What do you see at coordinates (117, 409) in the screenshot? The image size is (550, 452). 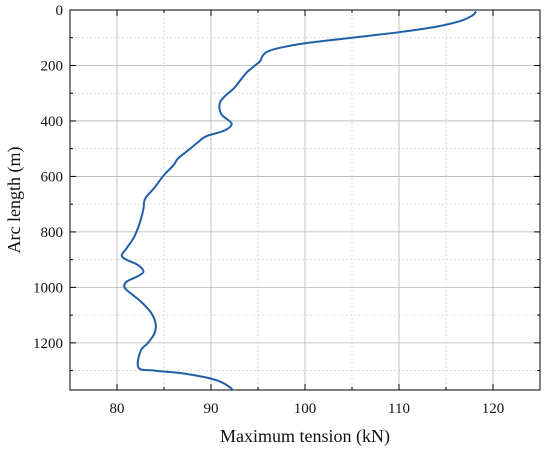 I see `x-tick-label: 80` at bounding box center [117, 409].